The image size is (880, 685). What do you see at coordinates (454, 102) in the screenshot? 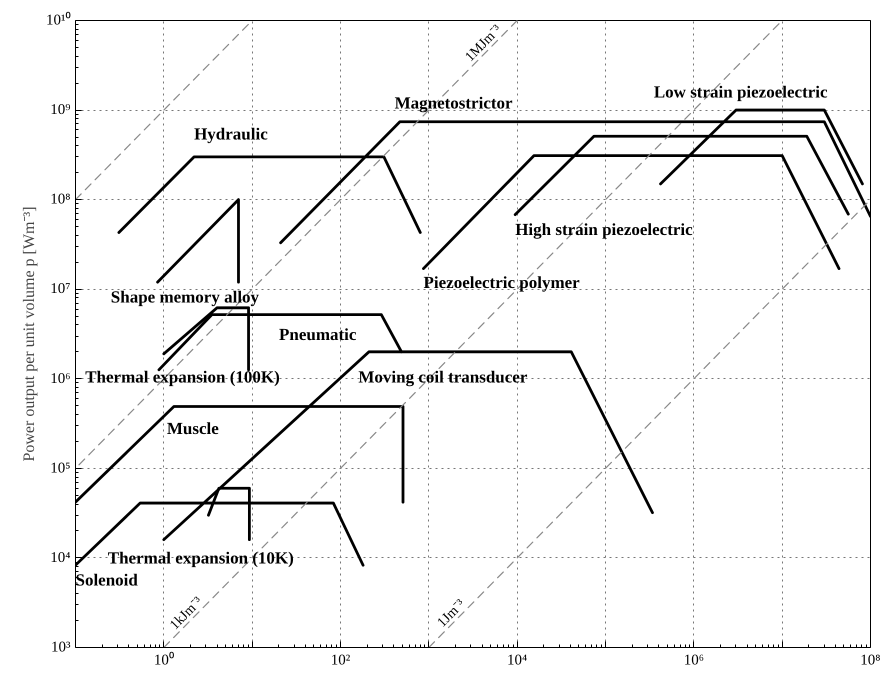
I see `series-label: Magnetostrictor` at bounding box center [454, 102].